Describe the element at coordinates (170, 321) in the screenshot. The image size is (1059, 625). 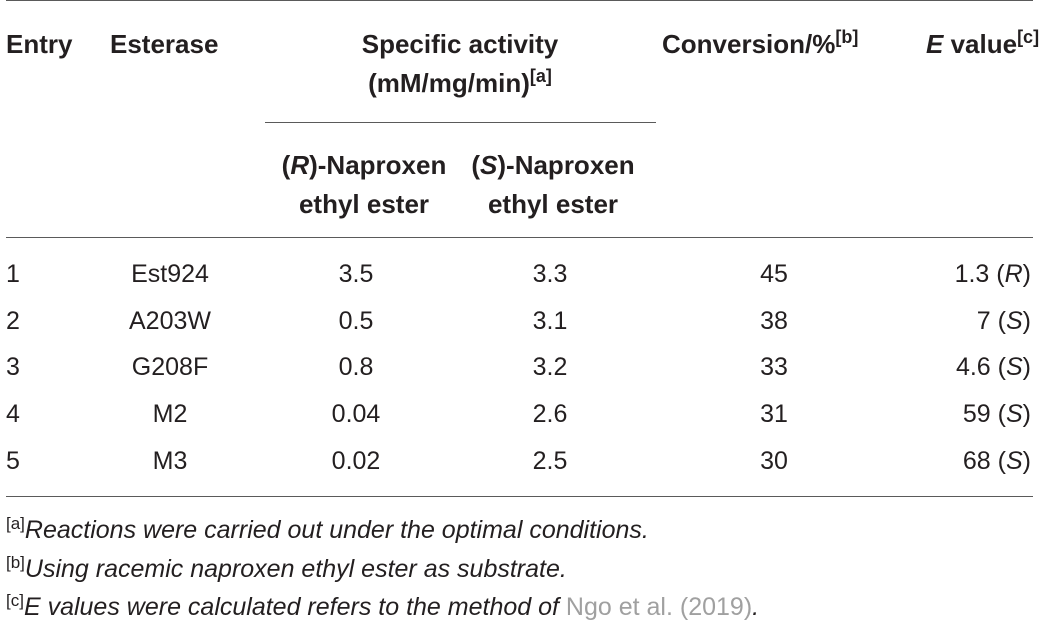
I see `cell-esterase: A203W` at that location.